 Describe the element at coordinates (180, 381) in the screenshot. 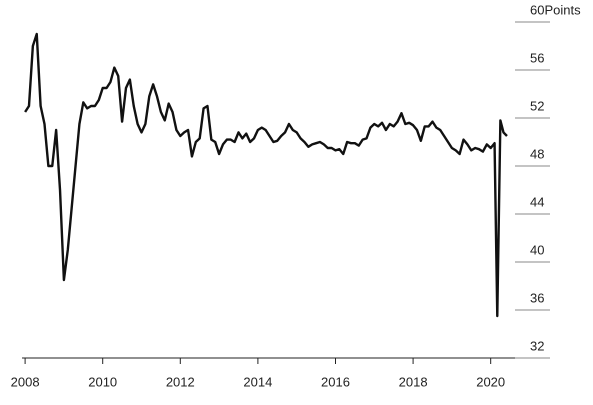

I see `x-tick-label: 2012` at that location.